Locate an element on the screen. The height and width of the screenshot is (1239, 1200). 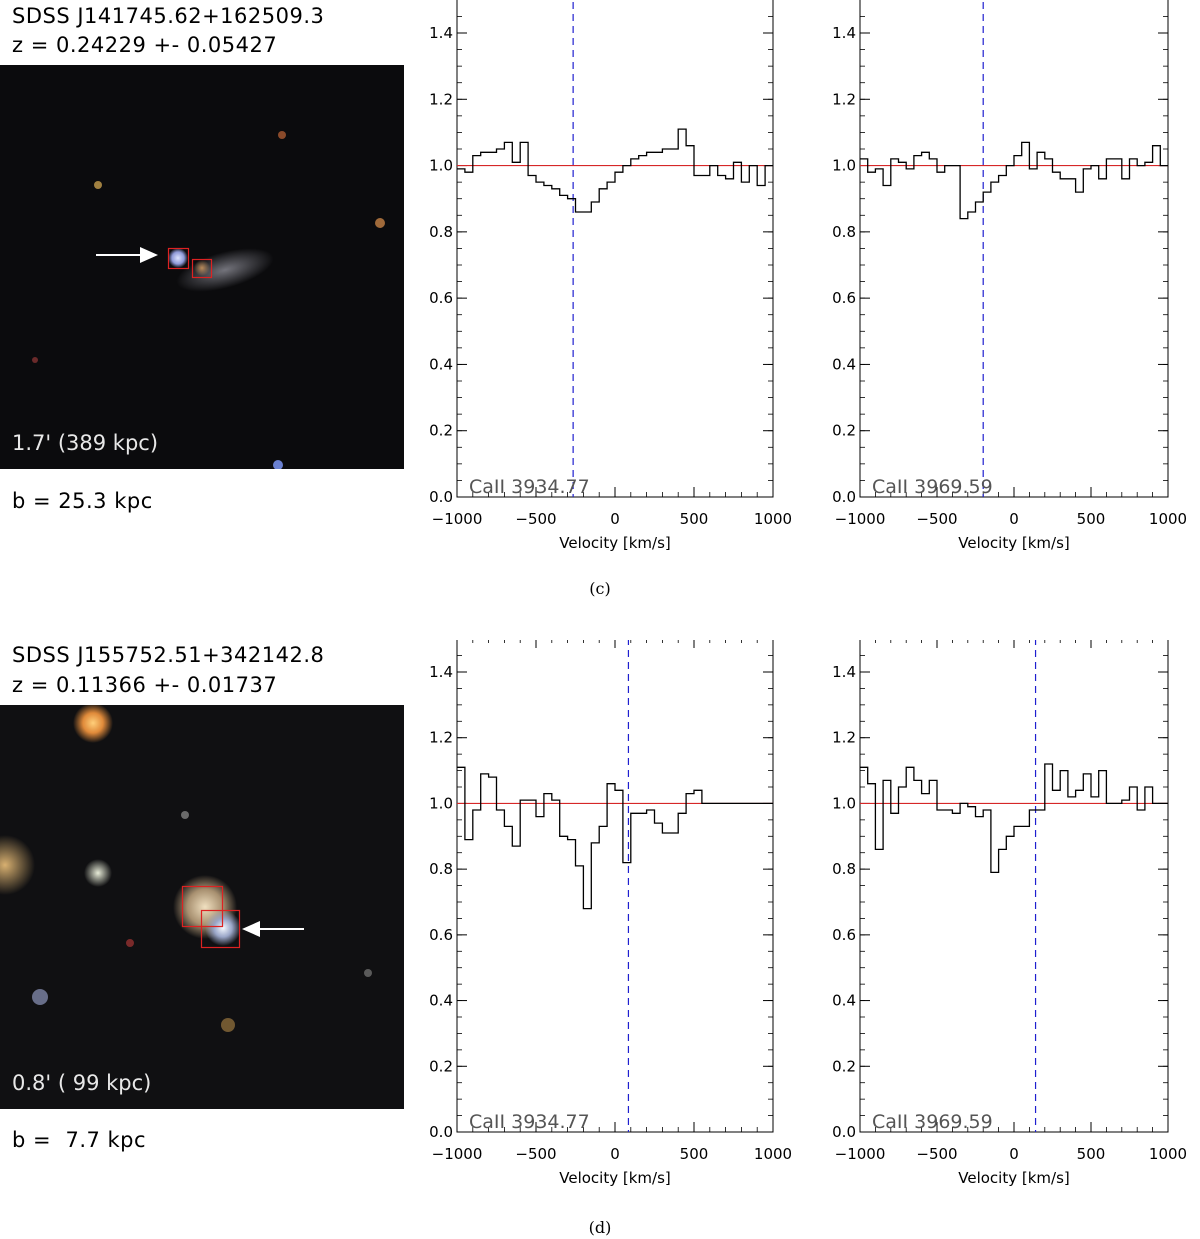
redshift-label: z = 0.24229 +- 0.05427 is located at coordinates (145, 45).